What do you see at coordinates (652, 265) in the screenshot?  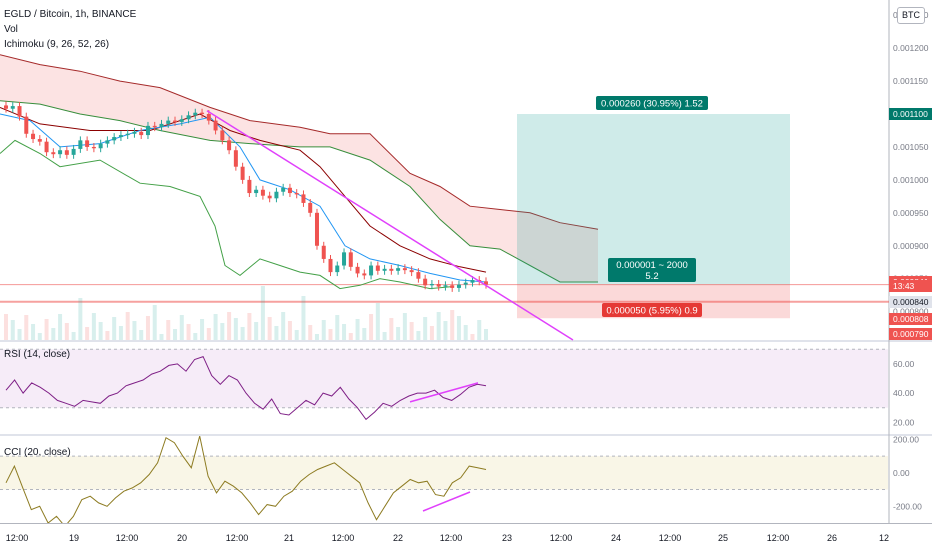 I see `entry-label-text: 0.000001 ~ 2000` at bounding box center [652, 265].